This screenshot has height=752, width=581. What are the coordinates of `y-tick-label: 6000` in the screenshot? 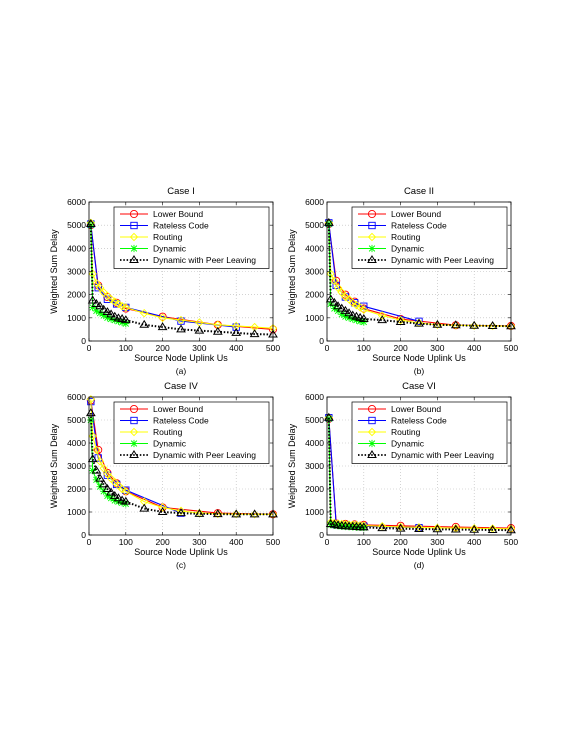 It's located at (76, 202).